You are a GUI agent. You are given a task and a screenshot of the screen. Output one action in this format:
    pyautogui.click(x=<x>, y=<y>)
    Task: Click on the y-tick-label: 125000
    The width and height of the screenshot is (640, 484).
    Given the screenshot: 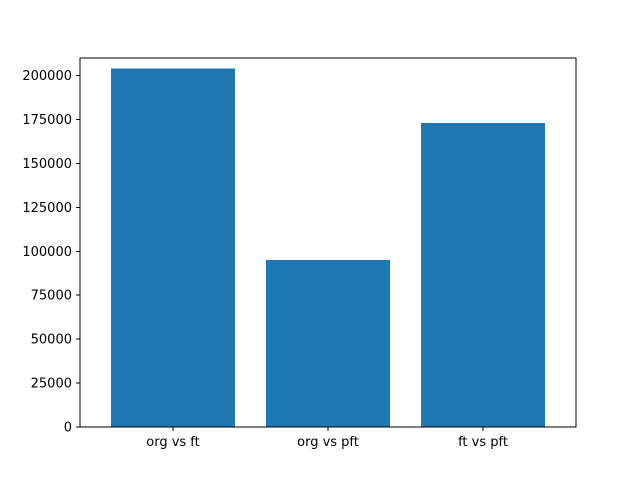 What is the action you would take?
    pyautogui.click(x=47, y=208)
    